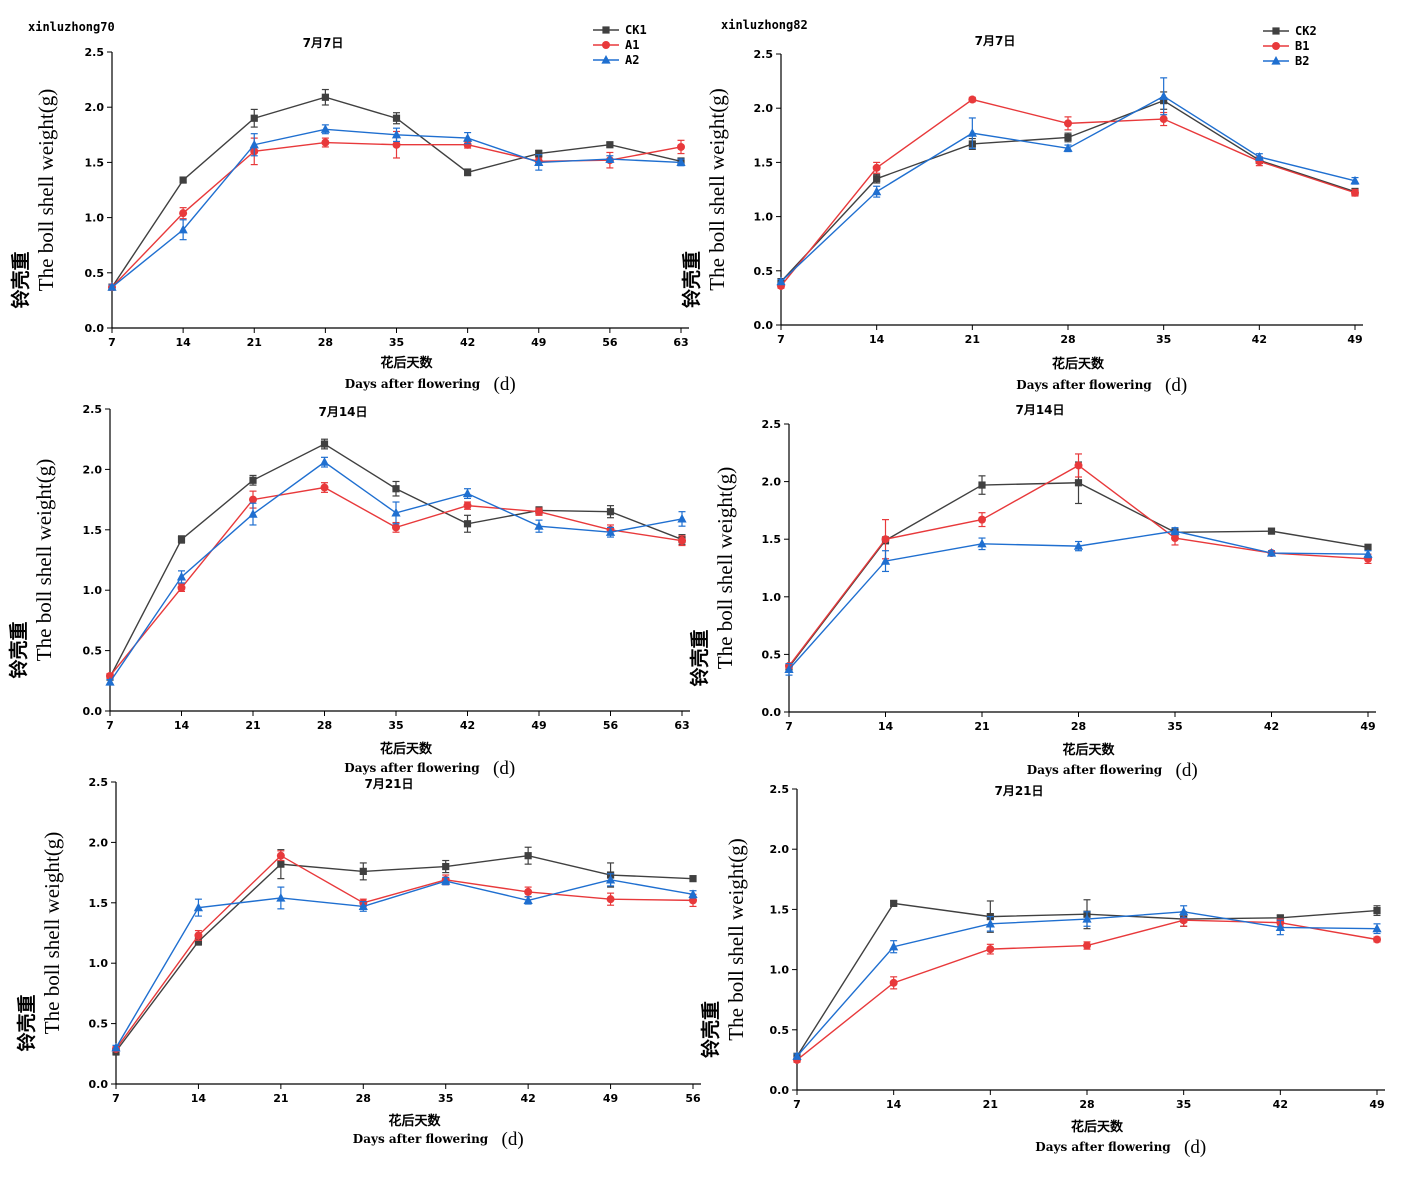  Describe the element at coordinates (199, 1098) in the screenshot. I see `x-tick-label: 14` at that location.